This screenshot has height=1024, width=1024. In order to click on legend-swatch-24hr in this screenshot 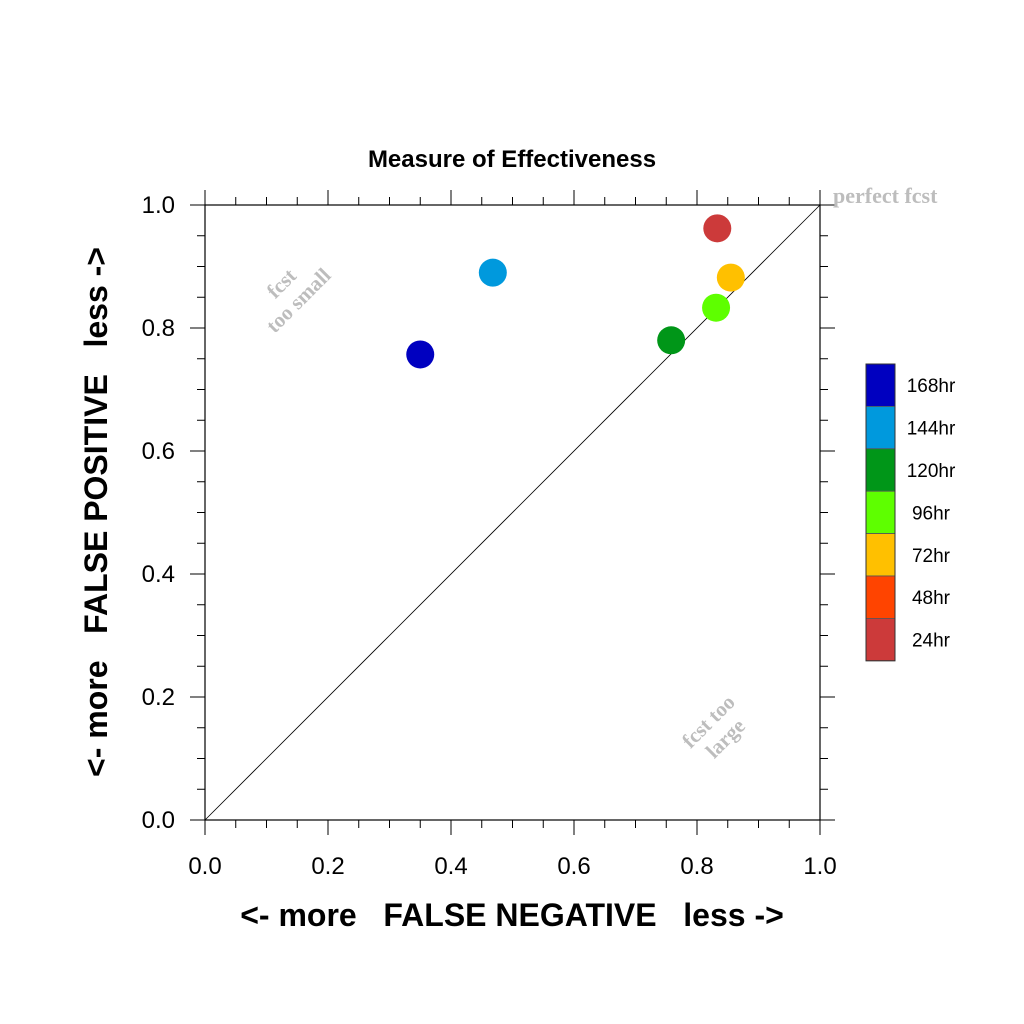, I will do `click(880, 640)`.